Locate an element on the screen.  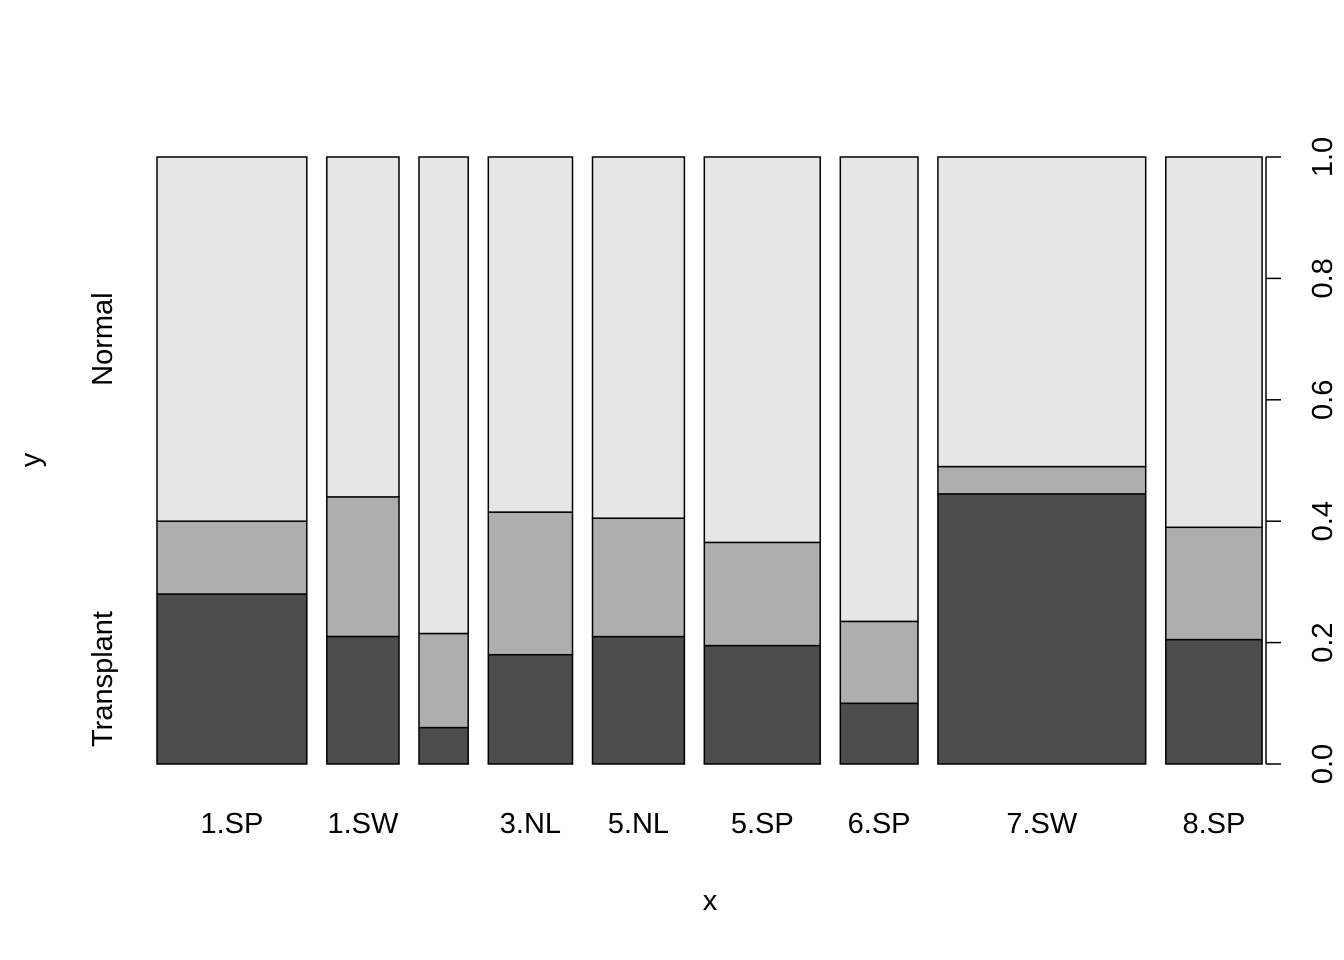
x-tick-label: 6.SP is located at coordinates (879, 824).